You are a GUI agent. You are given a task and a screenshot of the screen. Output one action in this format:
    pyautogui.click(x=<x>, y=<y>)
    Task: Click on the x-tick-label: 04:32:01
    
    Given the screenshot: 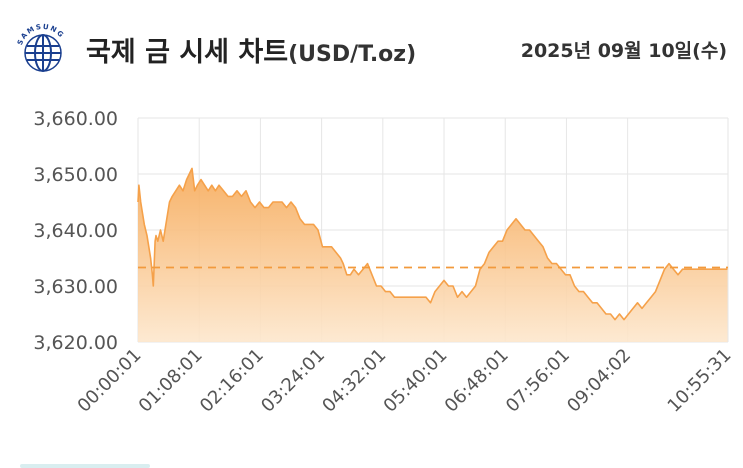 What is the action you would take?
    pyautogui.click(x=354, y=381)
    